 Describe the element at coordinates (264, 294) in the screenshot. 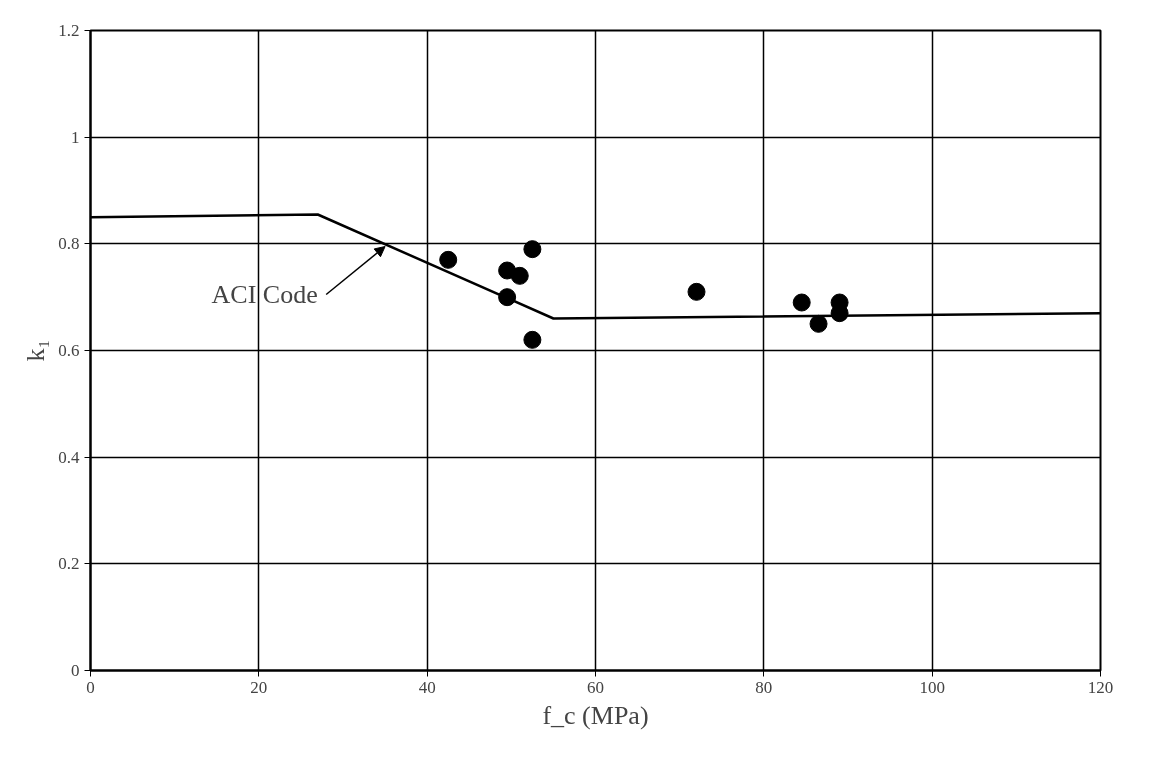

I see `annotation: ACI Code` at that location.